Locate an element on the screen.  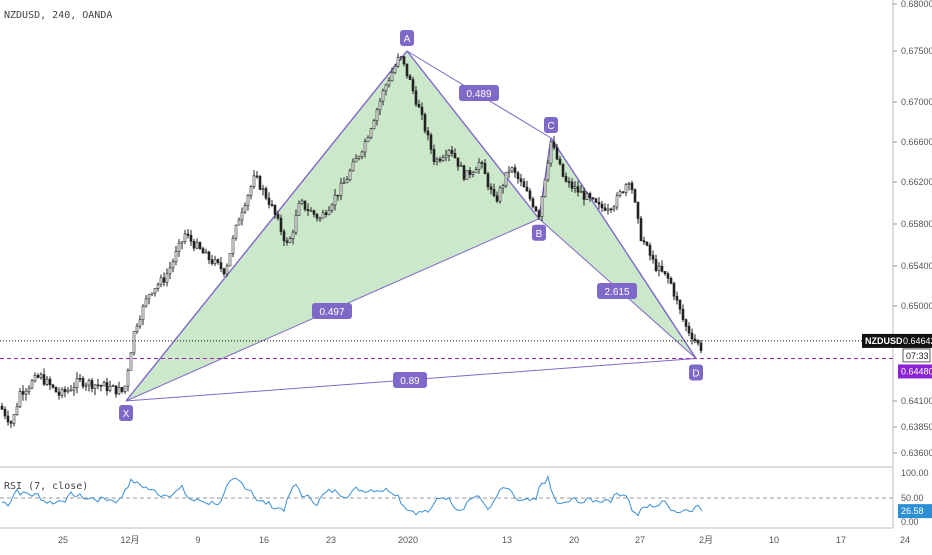
rsi-tick-label: 50.00 is located at coordinates (912, 498).